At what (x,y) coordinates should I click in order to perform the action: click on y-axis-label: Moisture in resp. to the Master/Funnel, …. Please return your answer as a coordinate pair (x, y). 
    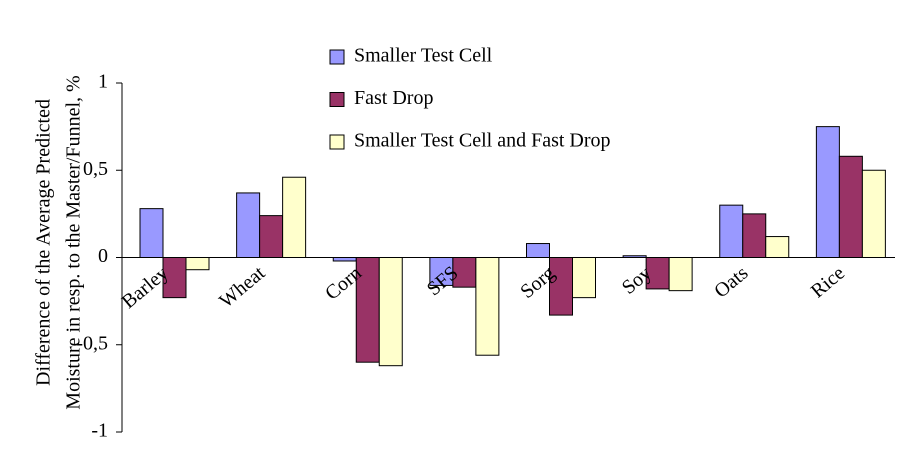
    Looking at the image, I should click on (74, 242).